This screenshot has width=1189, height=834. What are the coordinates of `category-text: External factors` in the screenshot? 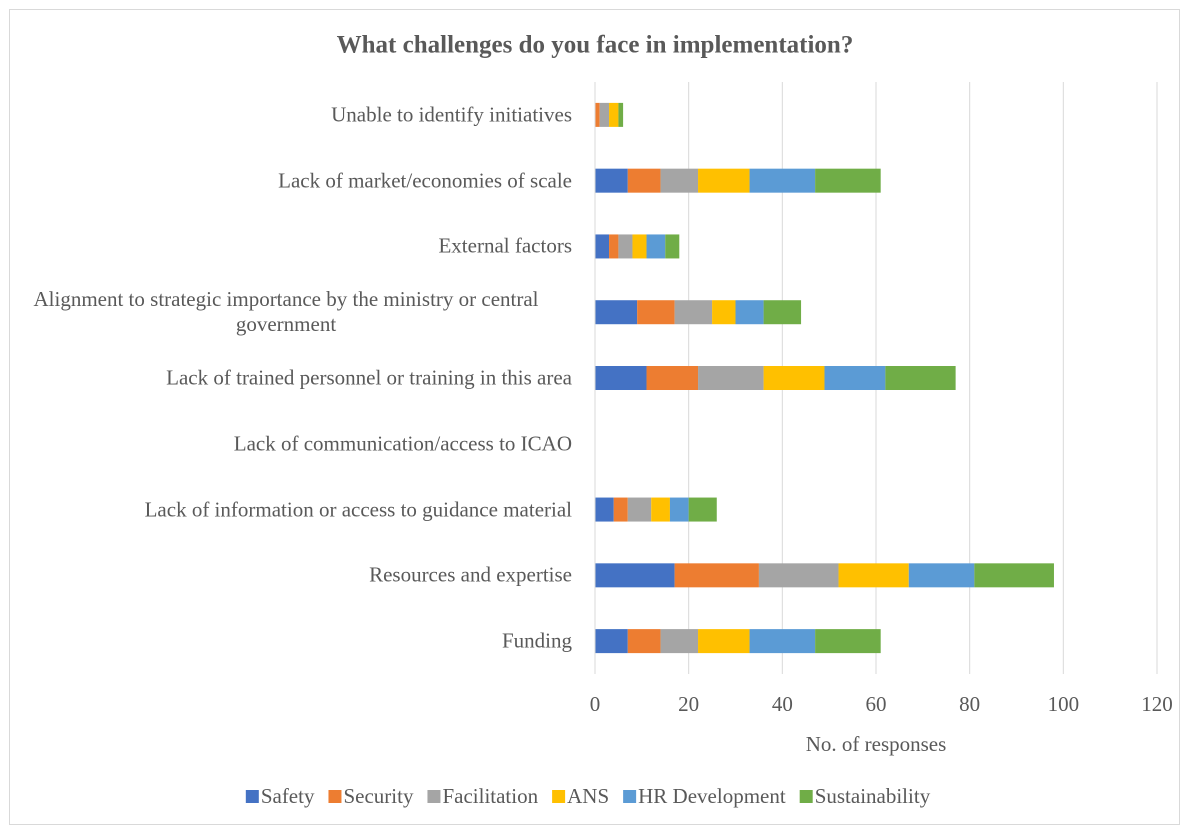 It's located at (505, 245).